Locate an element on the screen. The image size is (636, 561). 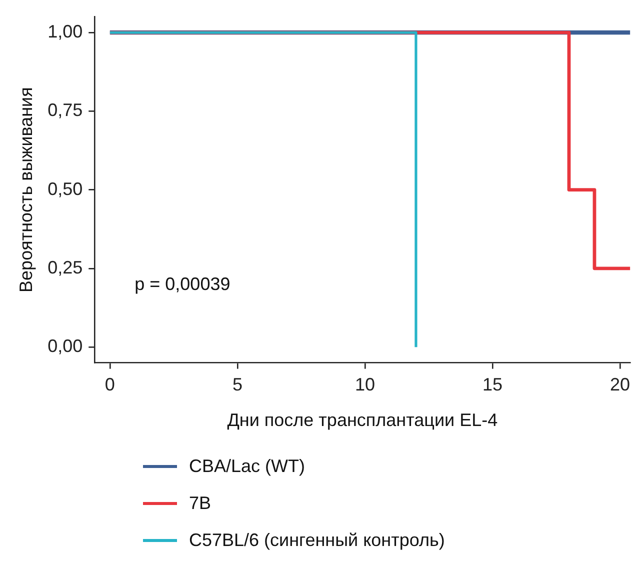
legend-label: 7B is located at coordinates (200, 503).